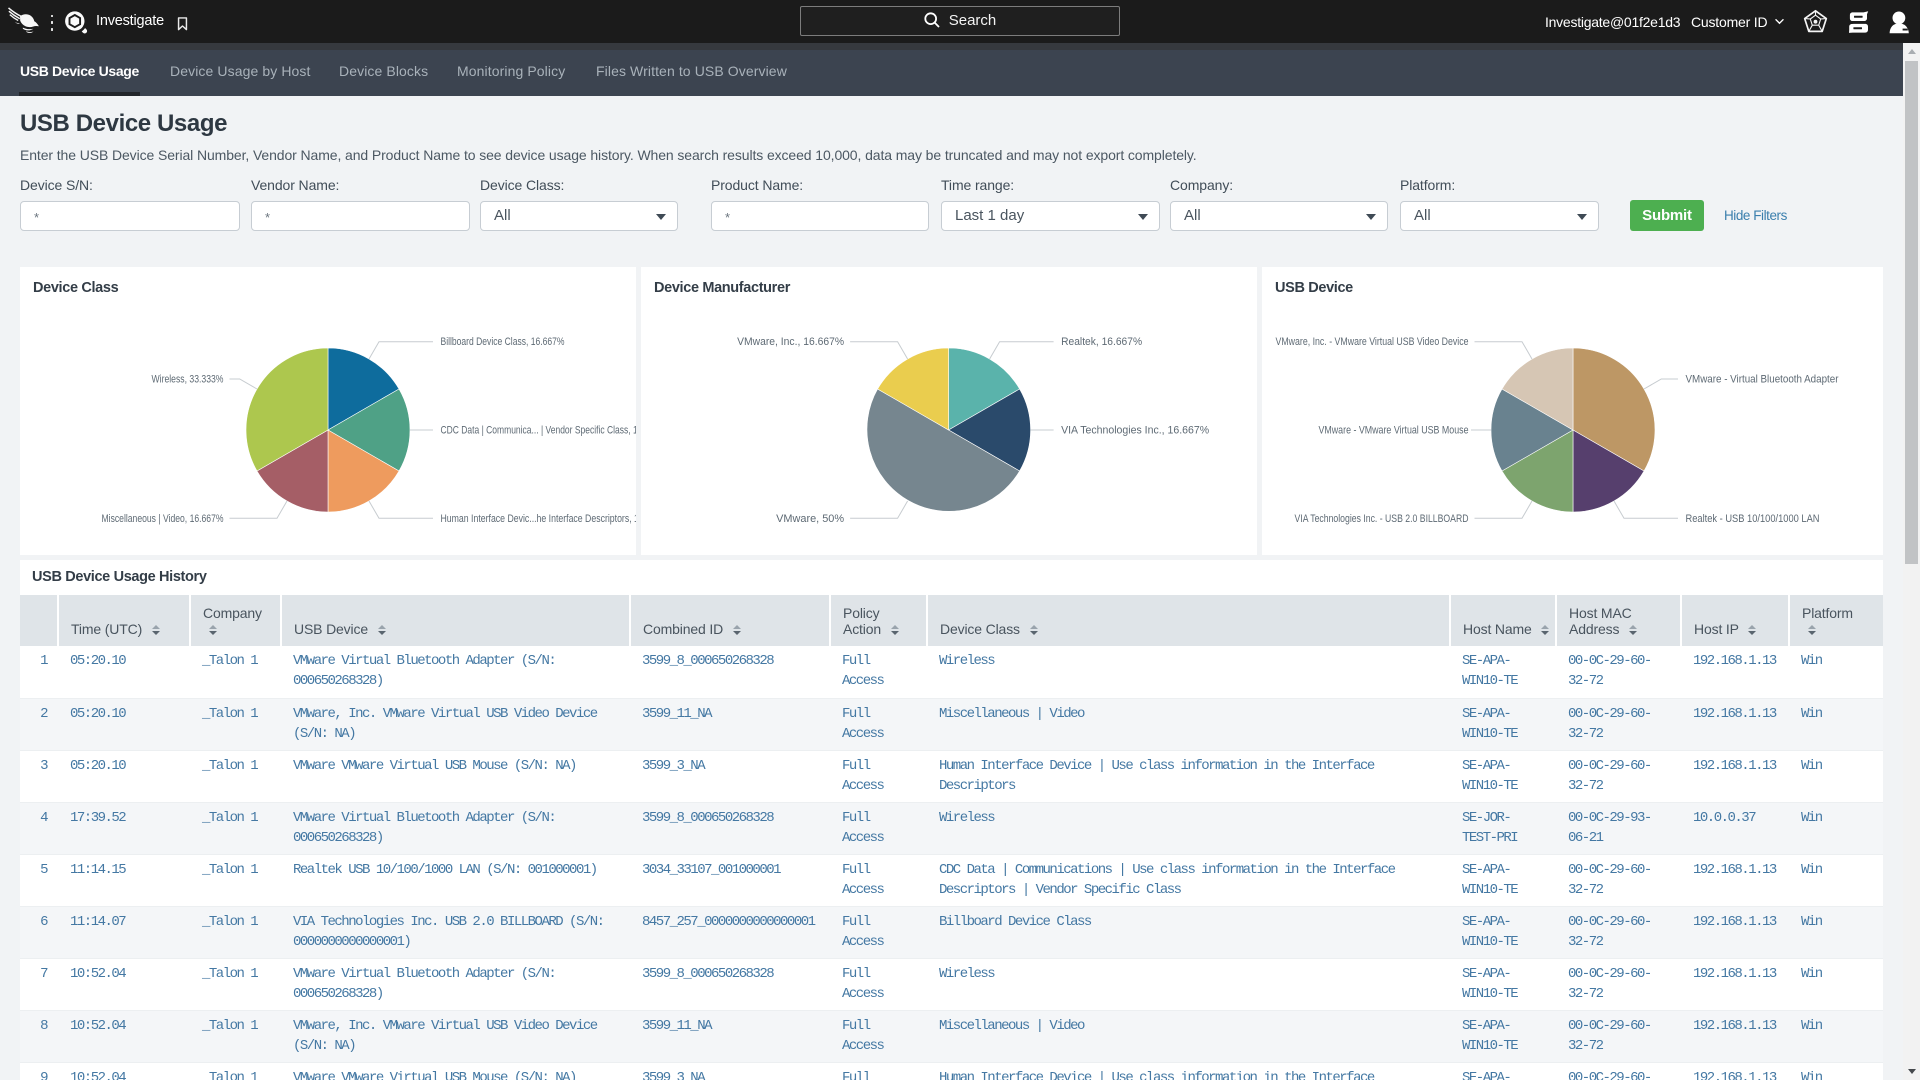  What do you see at coordinates (1101, 342) in the screenshot?
I see `svg-text: Realtek, 16.667%` at bounding box center [1101, 342].